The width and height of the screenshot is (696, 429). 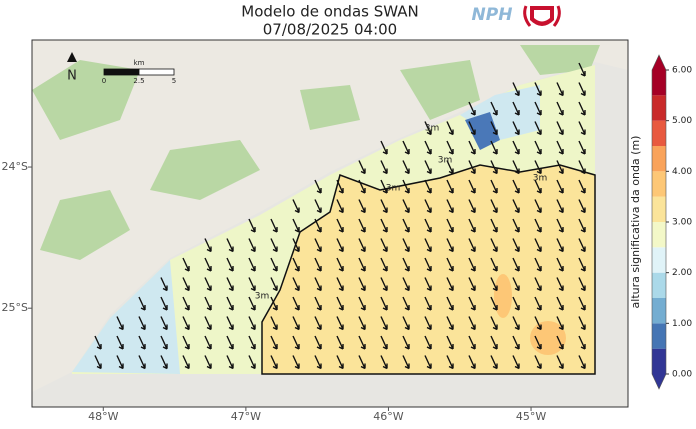 What do you see at coordinates (682, 375) in the screenshot?
I see `colorbar-tick-label: 0.00` at bounding box center [682, 375].